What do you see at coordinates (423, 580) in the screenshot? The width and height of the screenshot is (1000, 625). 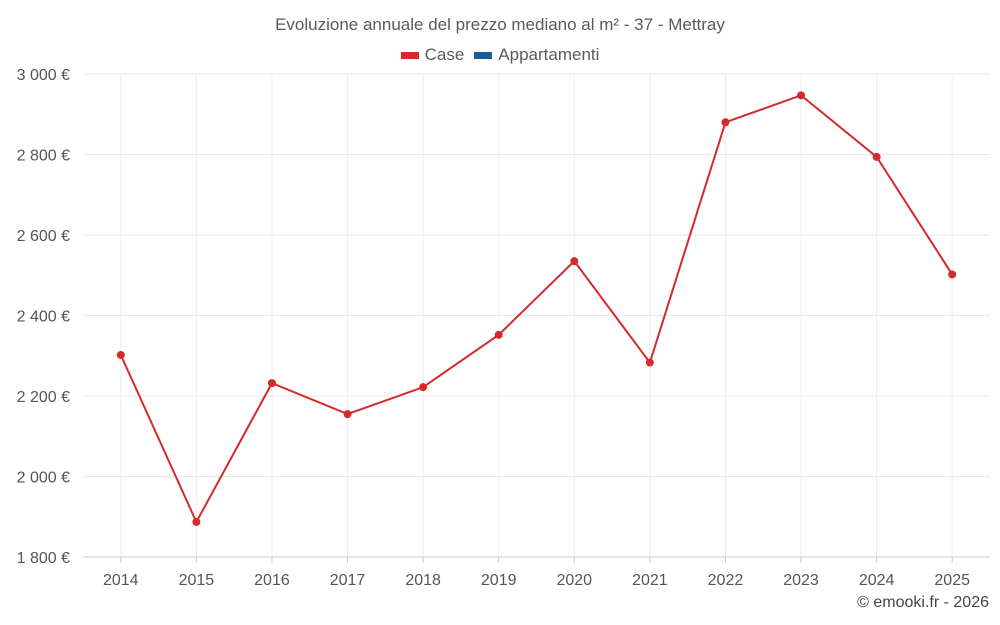 I see `x-tick-label: 2018` at bounding box center [423, 580].